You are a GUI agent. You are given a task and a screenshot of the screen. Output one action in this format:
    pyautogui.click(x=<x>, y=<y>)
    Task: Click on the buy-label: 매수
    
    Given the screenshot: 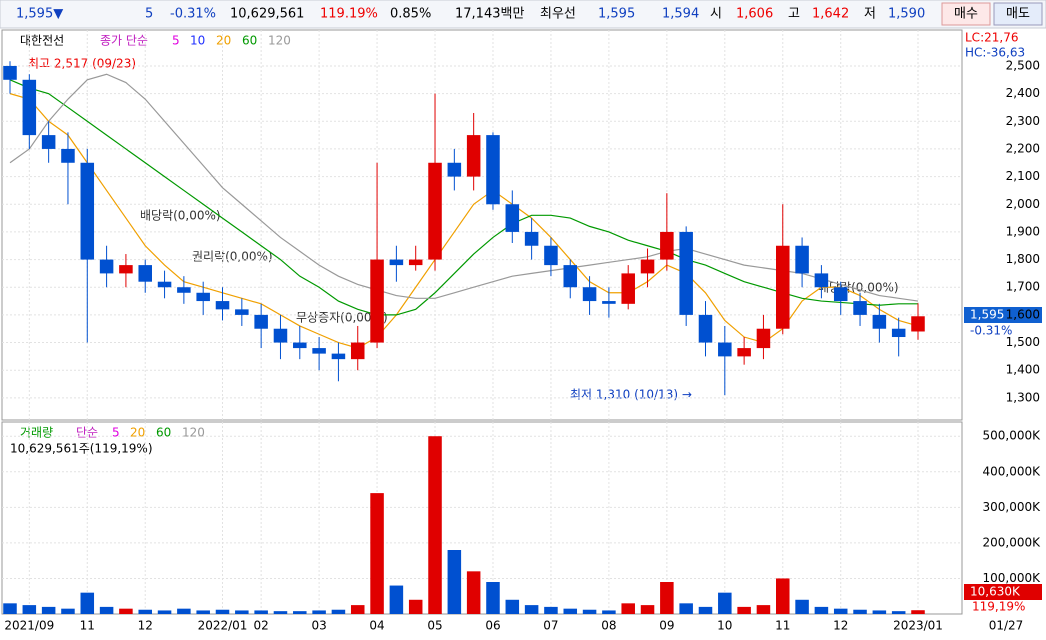 What is the action you would take?
    pyautogui.click(x=966, y=14)
    